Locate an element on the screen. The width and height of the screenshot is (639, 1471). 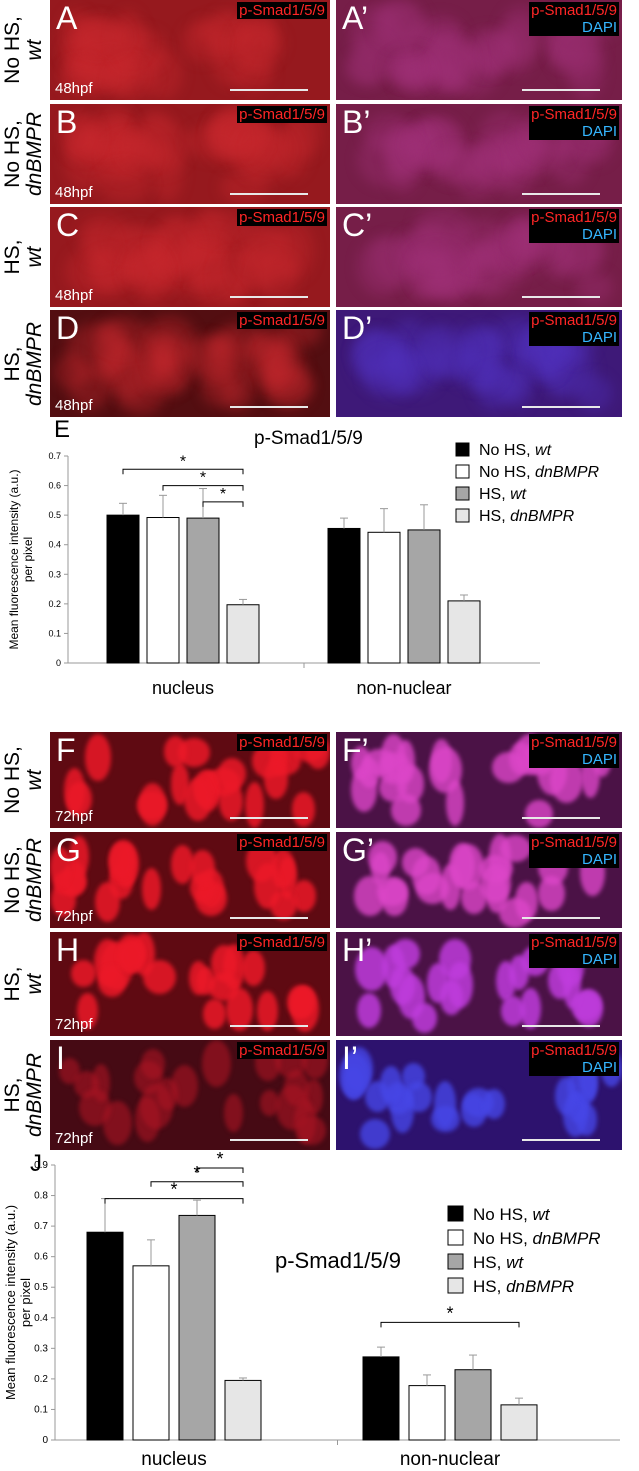
legend-label-genotype: wt is located at coordinates (543, 450).